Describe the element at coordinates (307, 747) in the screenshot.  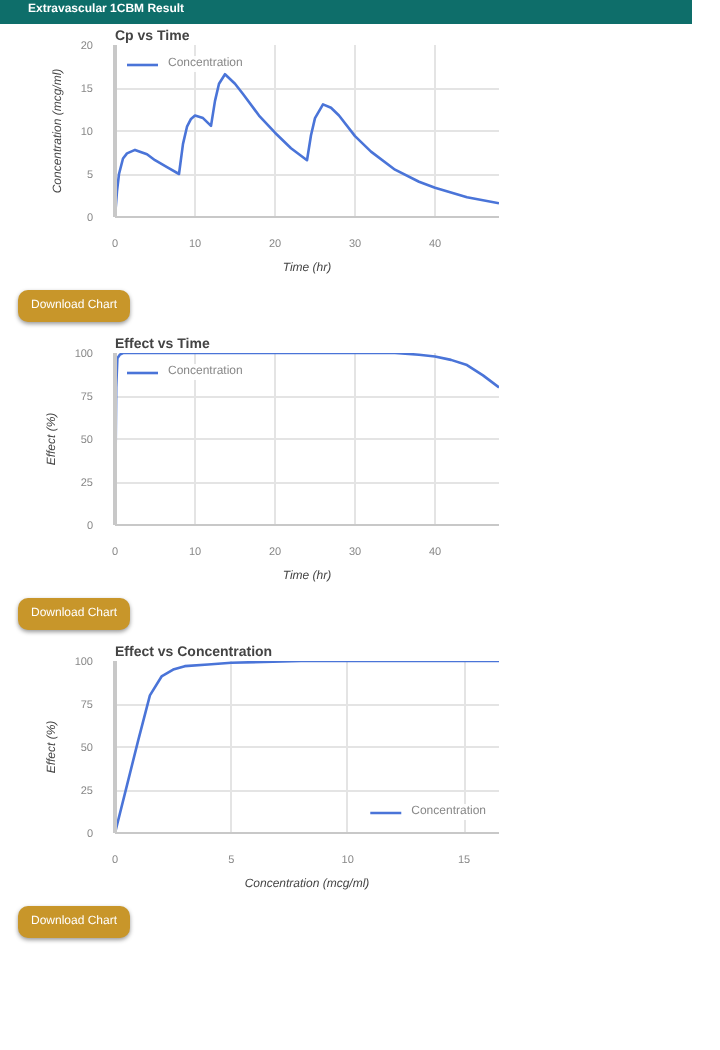
I see `line-series` at that location.